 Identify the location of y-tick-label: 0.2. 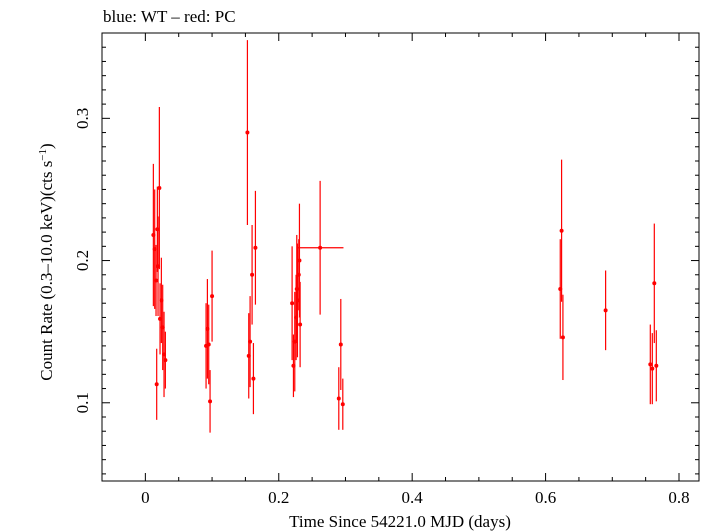
(82, 260).